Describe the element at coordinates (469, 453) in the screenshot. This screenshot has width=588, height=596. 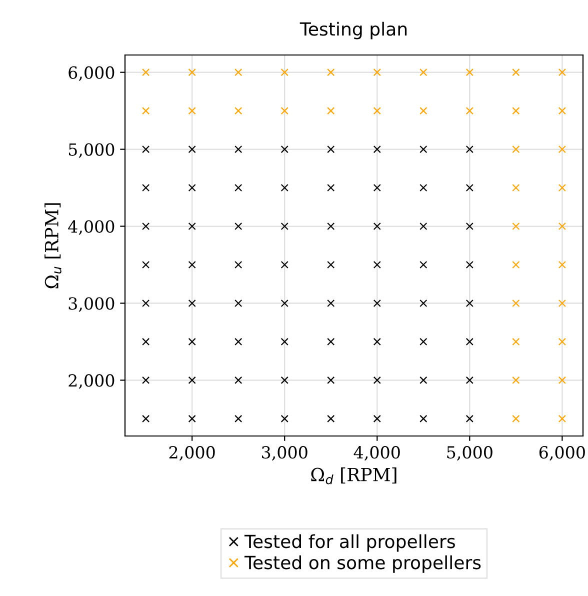
I see `x-tick-label: 5,000` at that location.